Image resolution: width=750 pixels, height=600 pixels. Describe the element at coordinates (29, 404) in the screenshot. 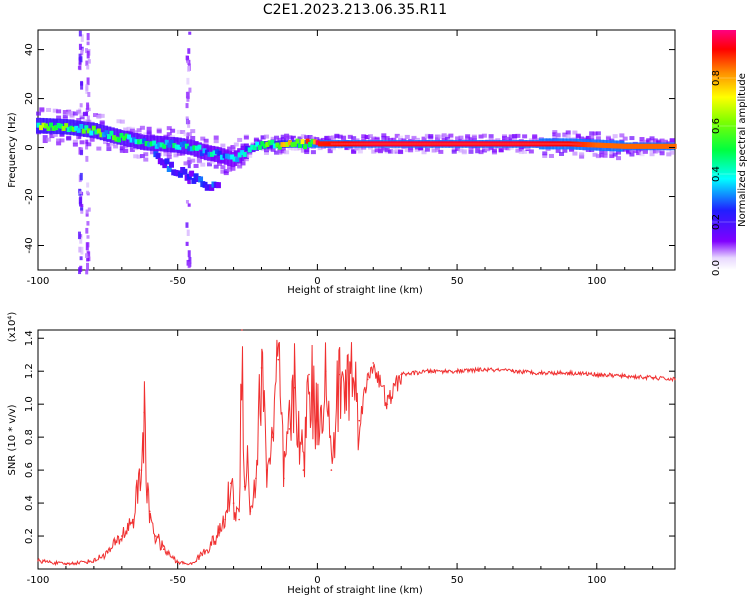

I see `y-tick-label: 1.0` at that location.